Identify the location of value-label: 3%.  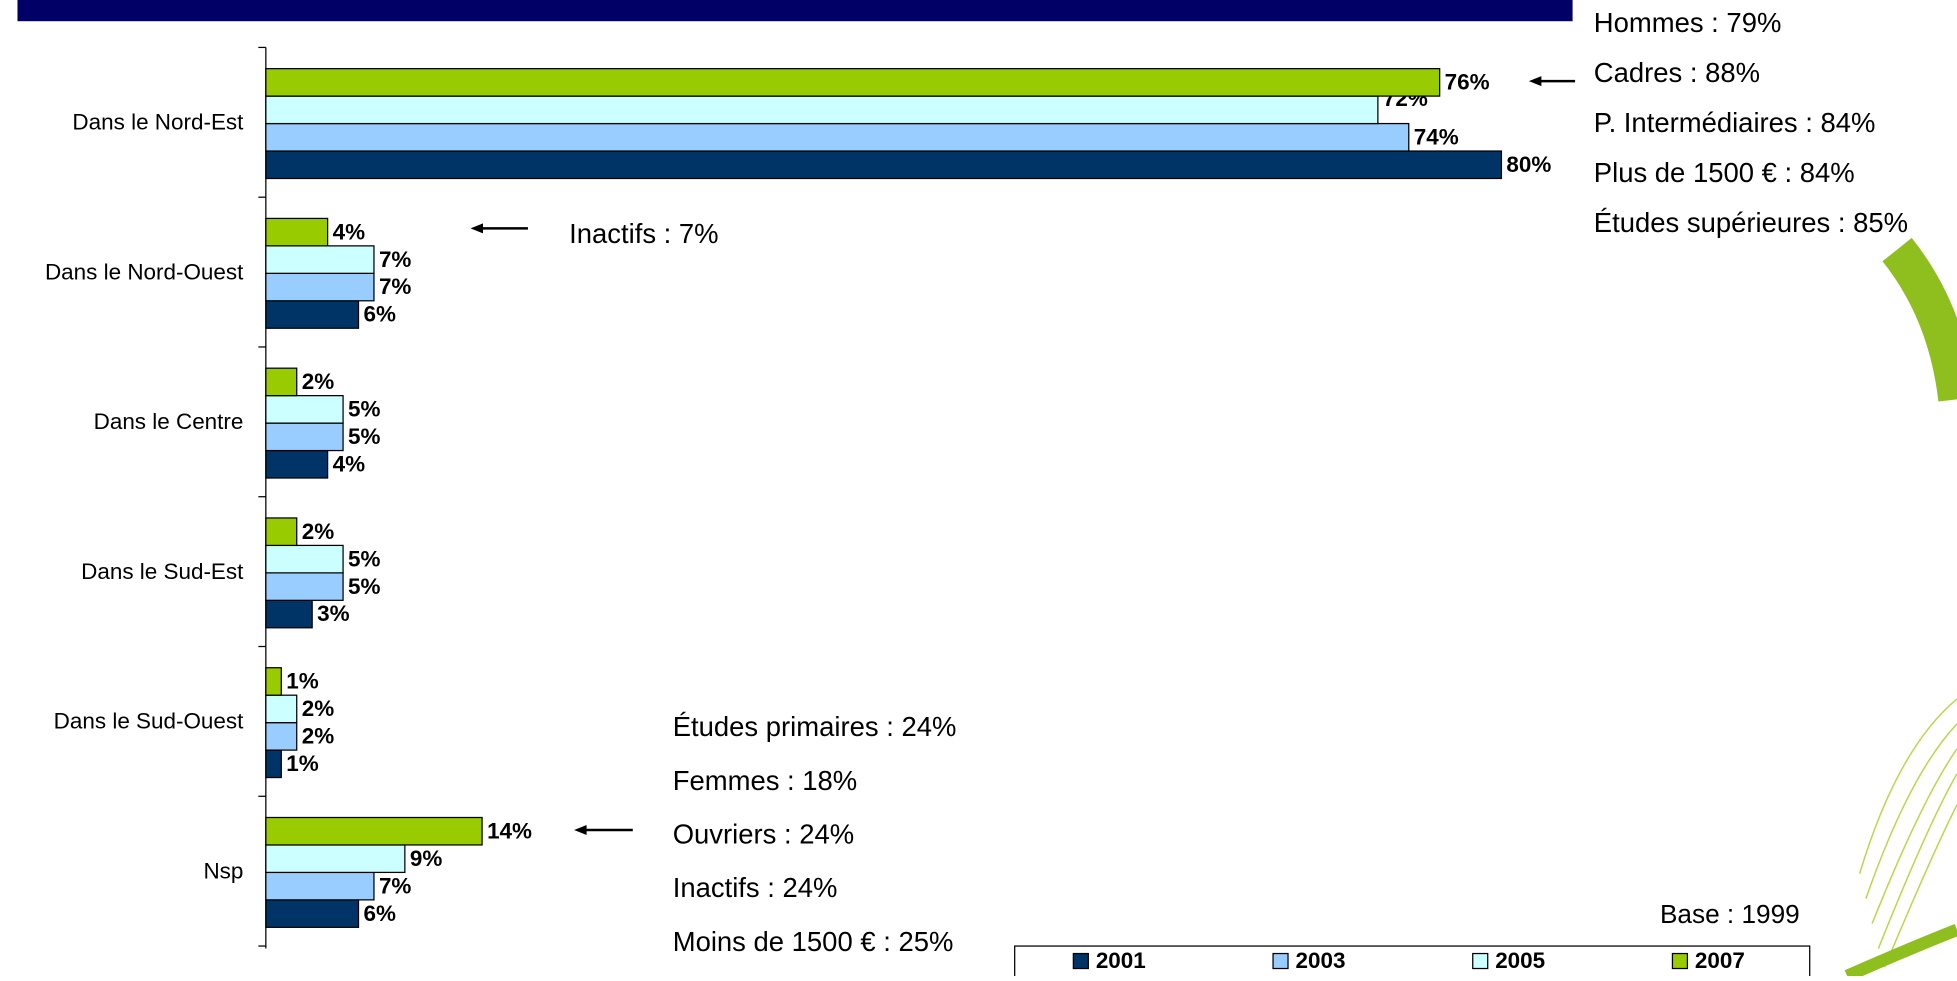
(333, 613).